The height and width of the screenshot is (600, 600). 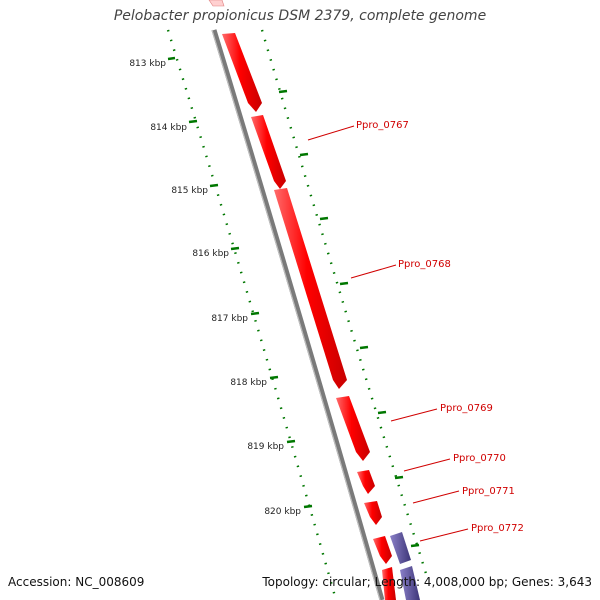 I want to click on scale-tick: 816 kbp, so click(x=216, y=252).